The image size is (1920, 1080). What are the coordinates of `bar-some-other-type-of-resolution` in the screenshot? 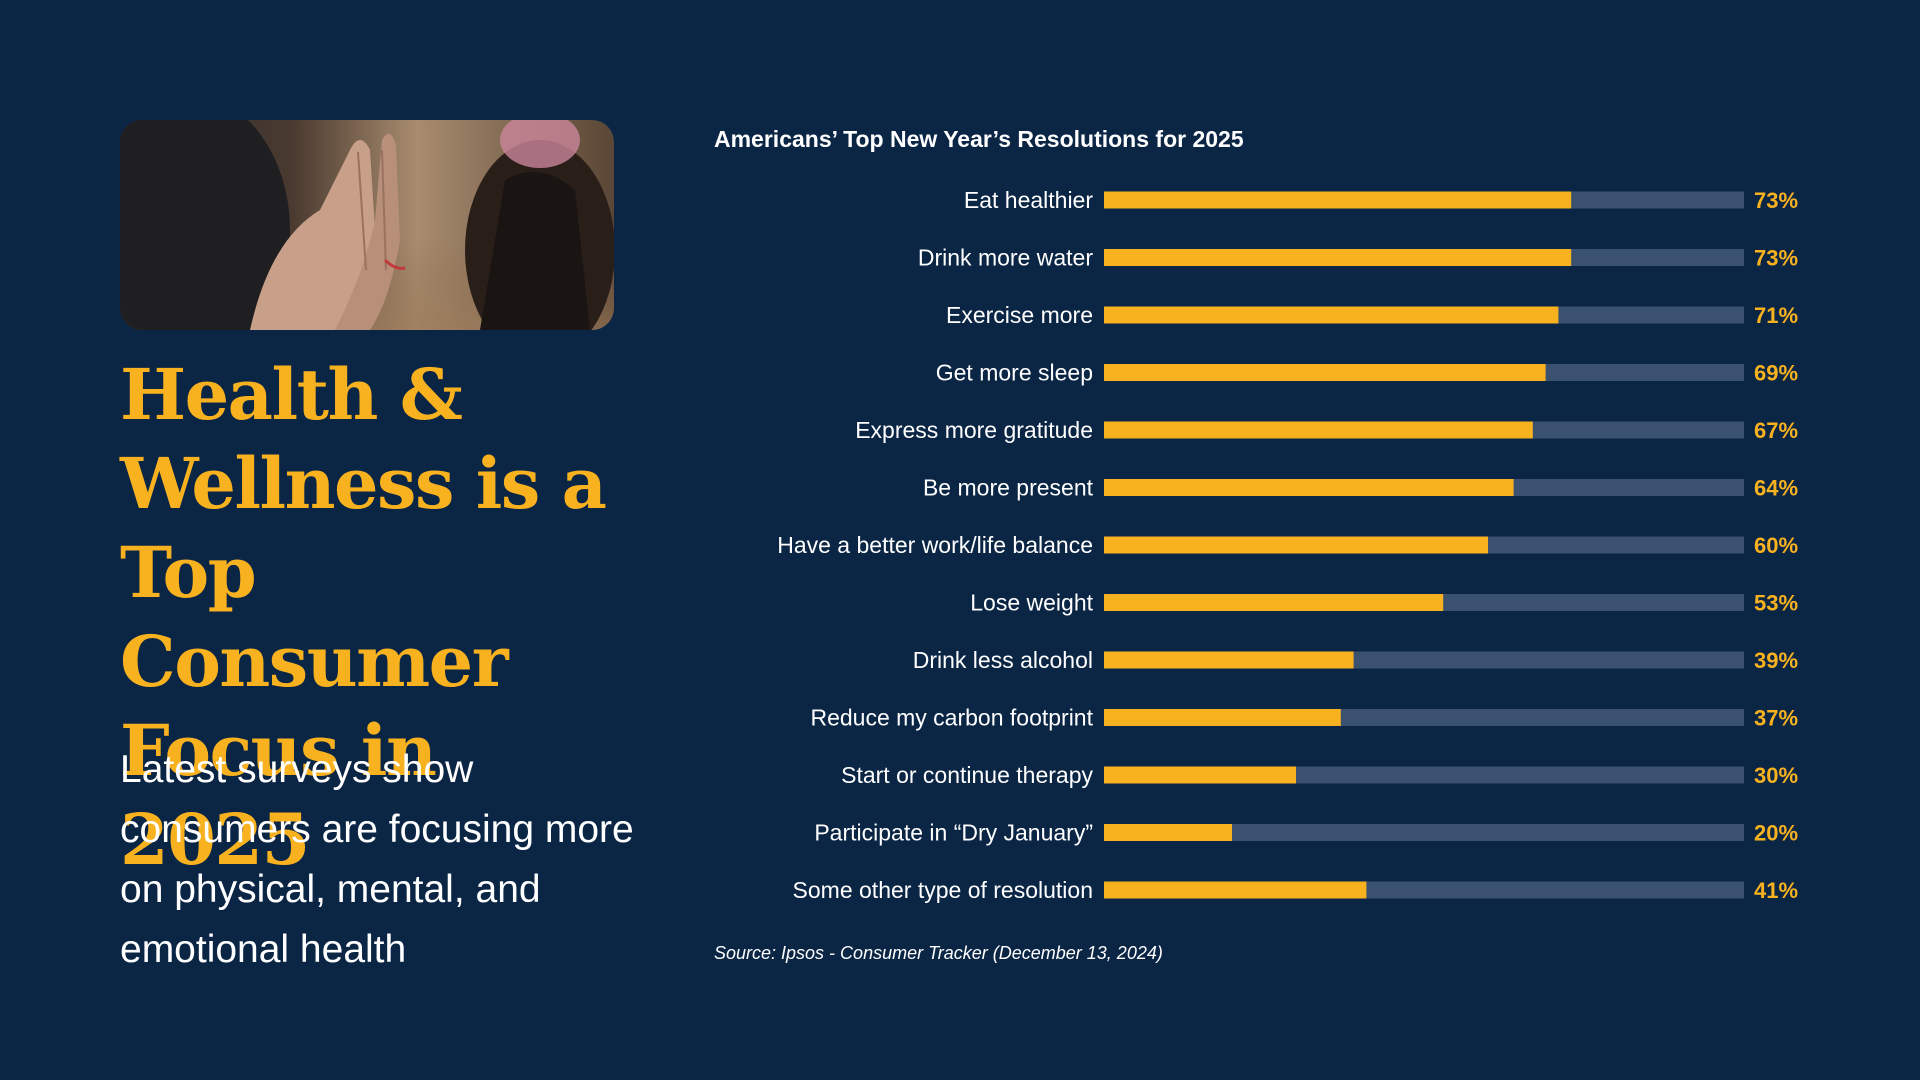 It's located at (1235, 890).